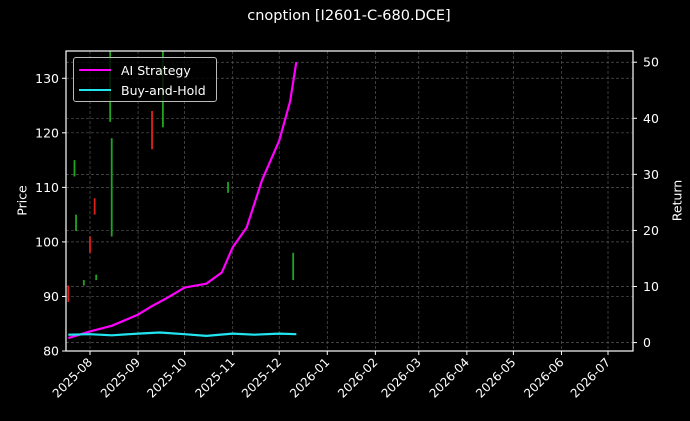 Image resolution: width=690 pixels, height=421 pixels. I want to click on y-left-tick-label: 100, so click(47, 241).